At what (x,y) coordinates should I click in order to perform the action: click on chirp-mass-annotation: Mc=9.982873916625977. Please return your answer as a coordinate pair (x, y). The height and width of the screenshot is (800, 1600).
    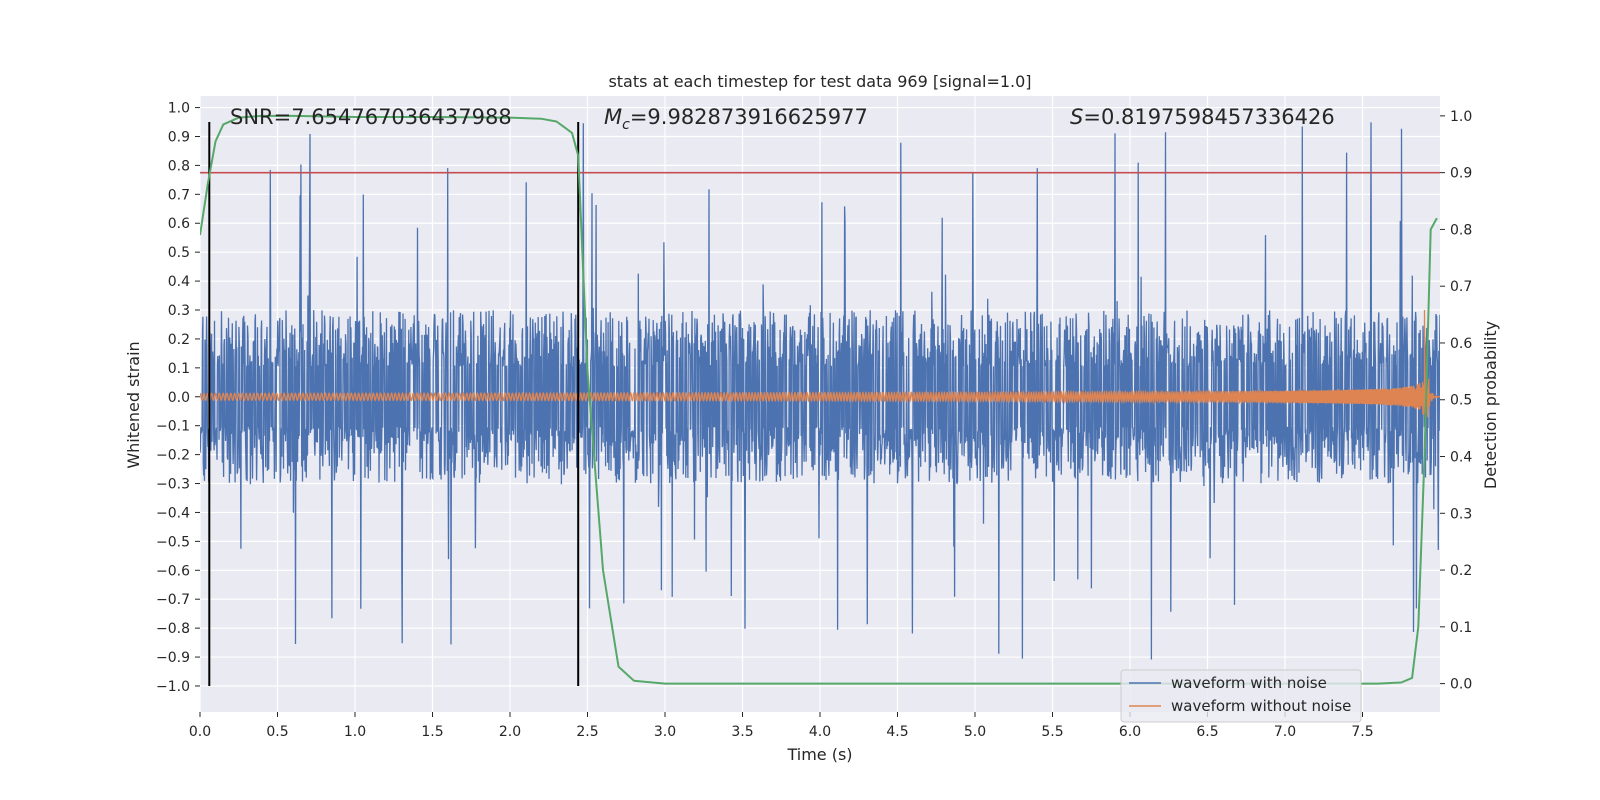
    Looking at the image, I should click on (736, 119).